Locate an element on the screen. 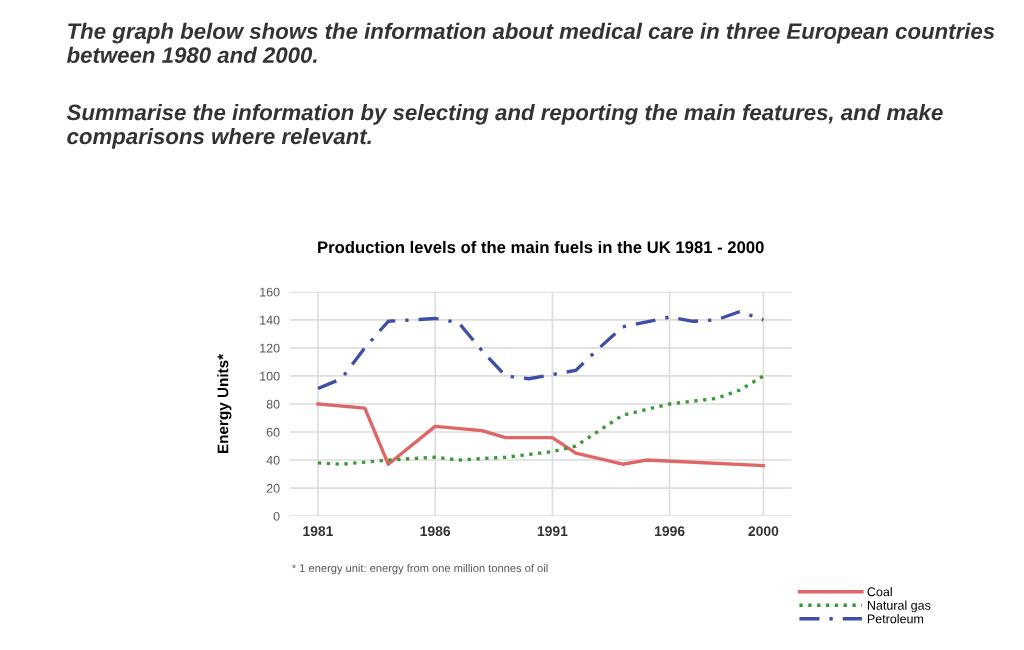 This screenshot has width=1024, height=650. chart-title: Production levels of the main fuels in the UK 1981 - 2000 is located at coordinates (541, 247).